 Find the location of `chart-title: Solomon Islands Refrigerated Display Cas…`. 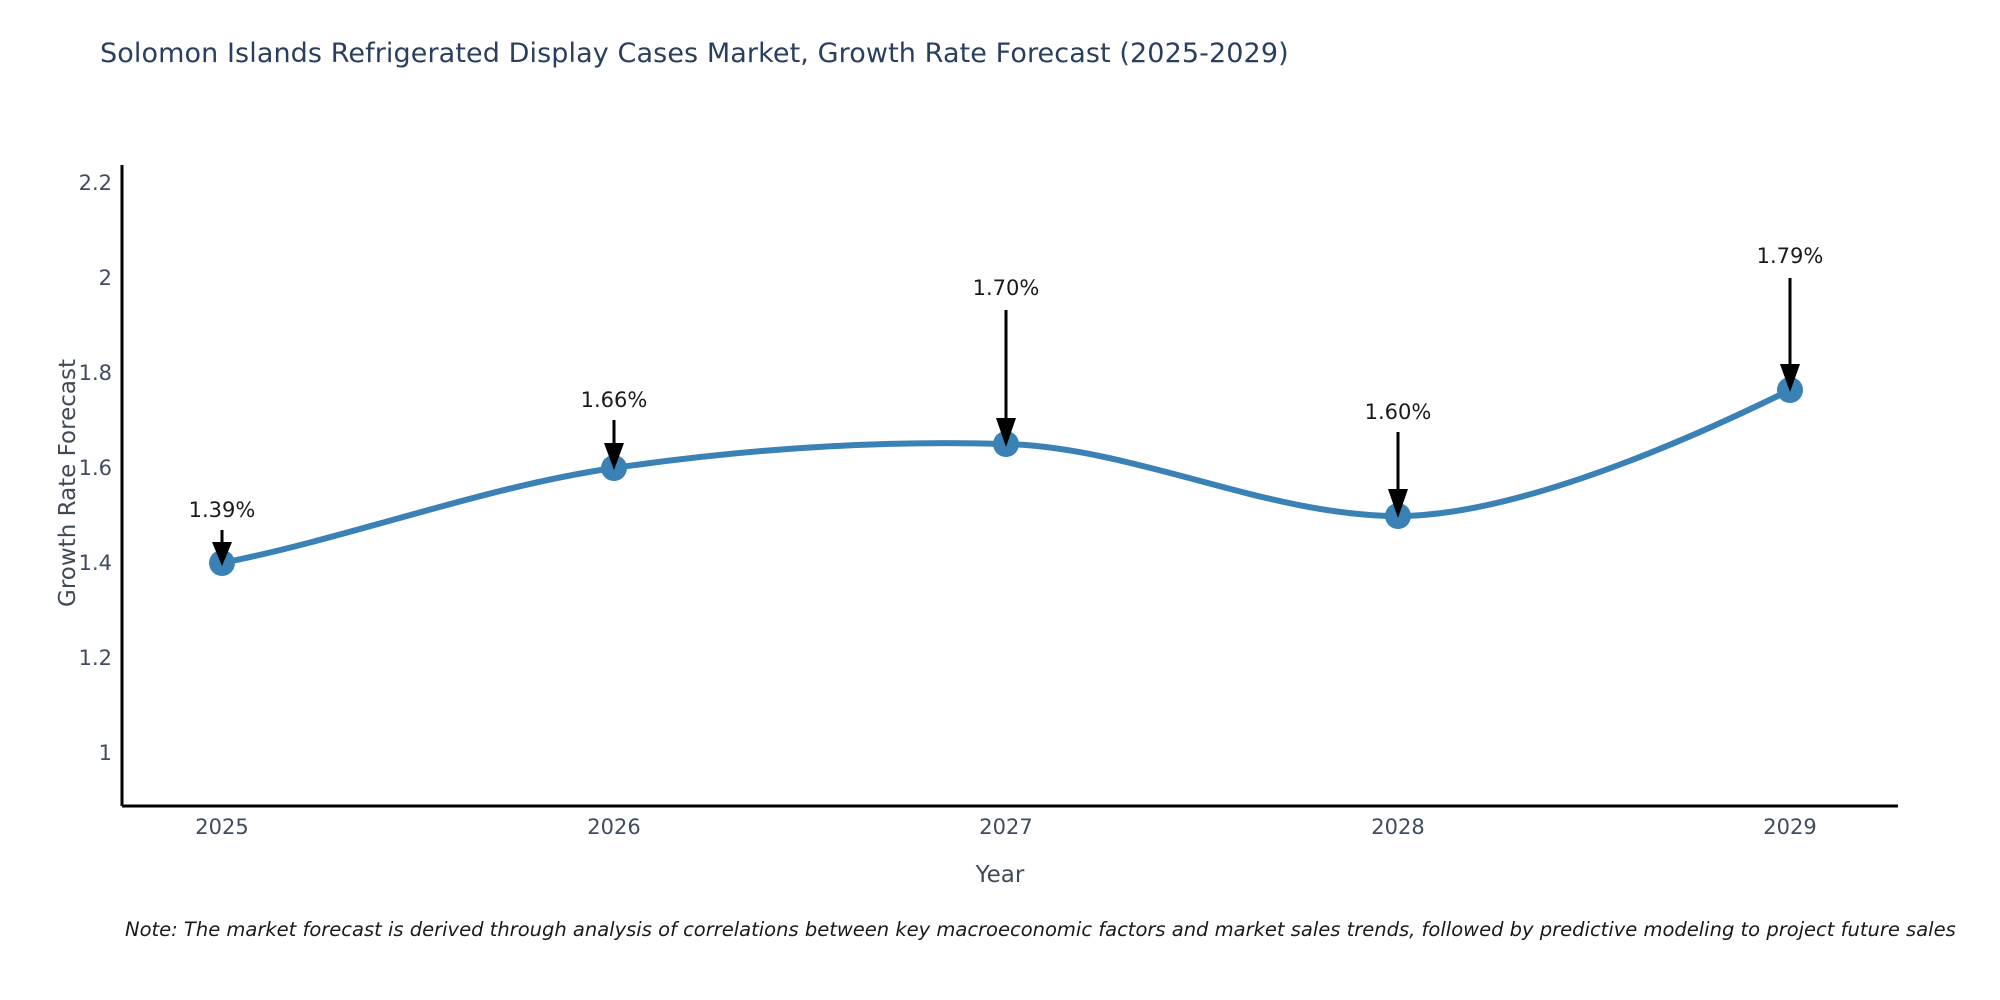

chart-title: Solomon Islands Refrigerated Display Cas… is located at coordinates (694, 53).